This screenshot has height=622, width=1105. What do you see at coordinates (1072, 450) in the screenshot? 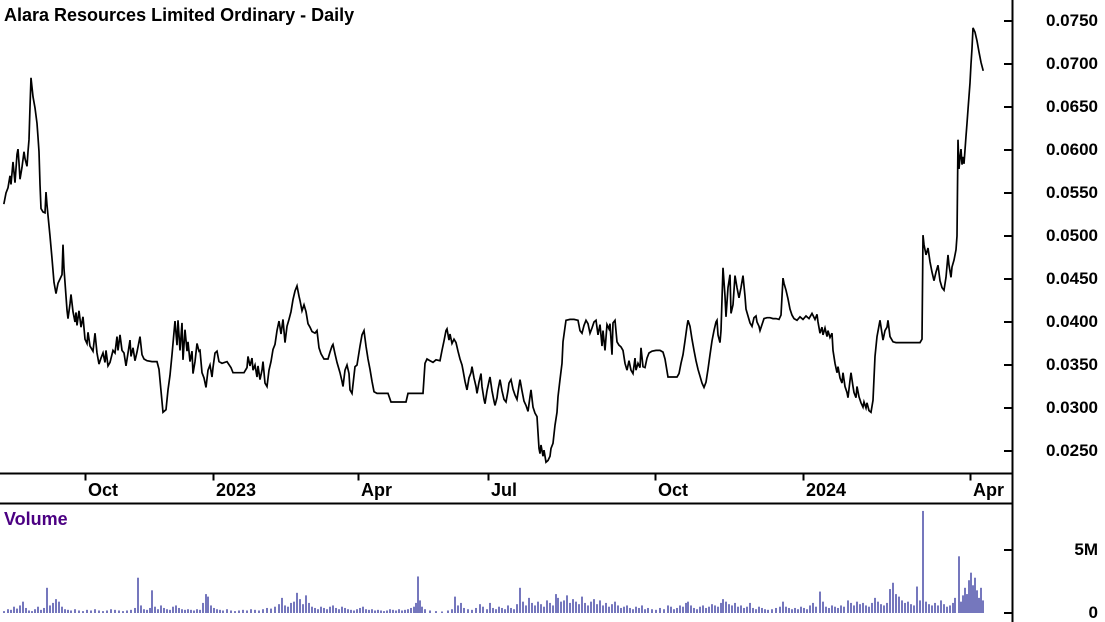
I see `price-tick-label: 0.0250` at bounding box center [1072, 450].